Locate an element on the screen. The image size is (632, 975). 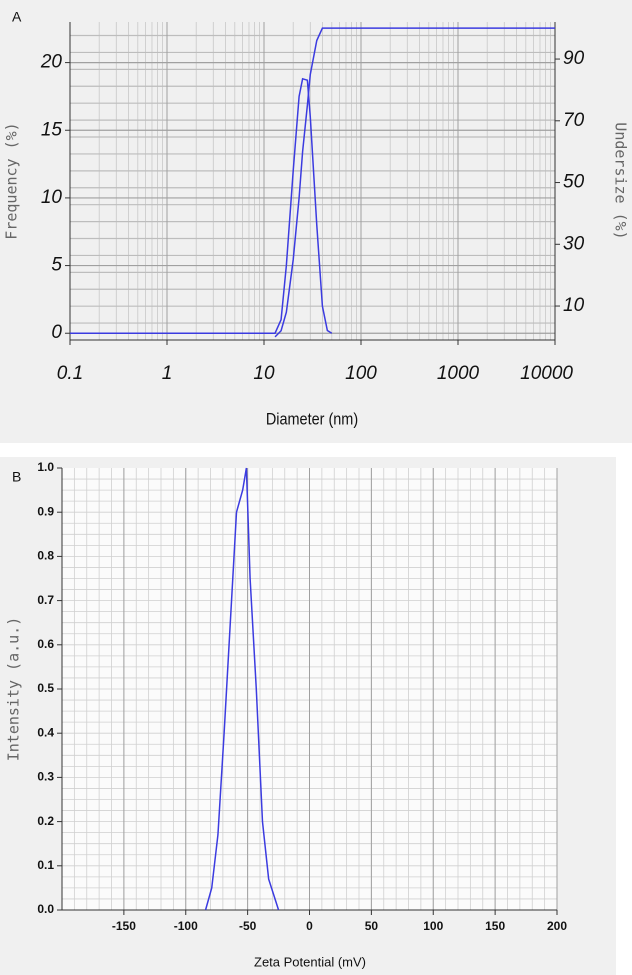
y-axis-title: Intensity (a.u.) is located at coordinates (14, 689).